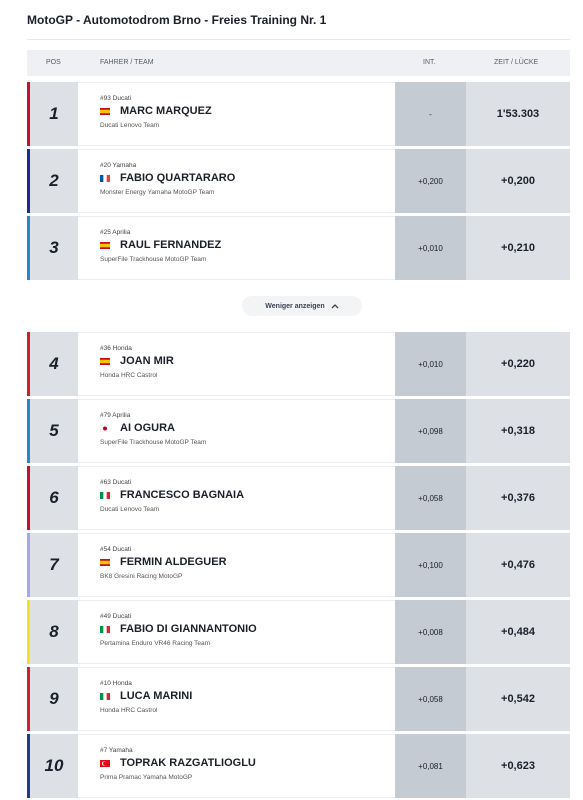  What do you see at coordinates (52, 114) in the screenshot?
I see `position: 1` at bounding box center [52, 114].